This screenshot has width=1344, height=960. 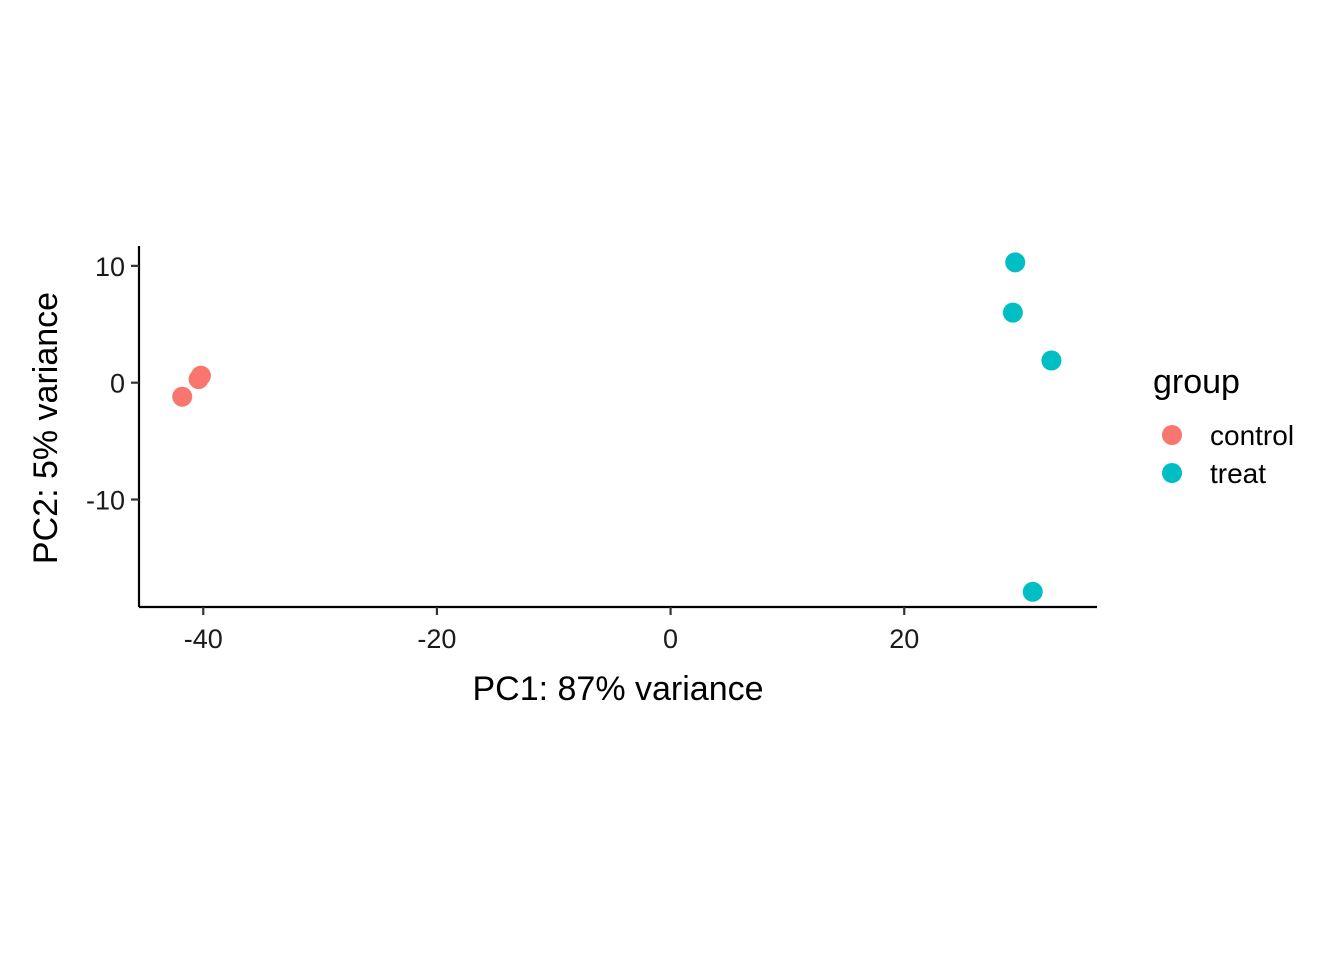 I want to click on legend-key-treat, so click(x=1172, y=473).